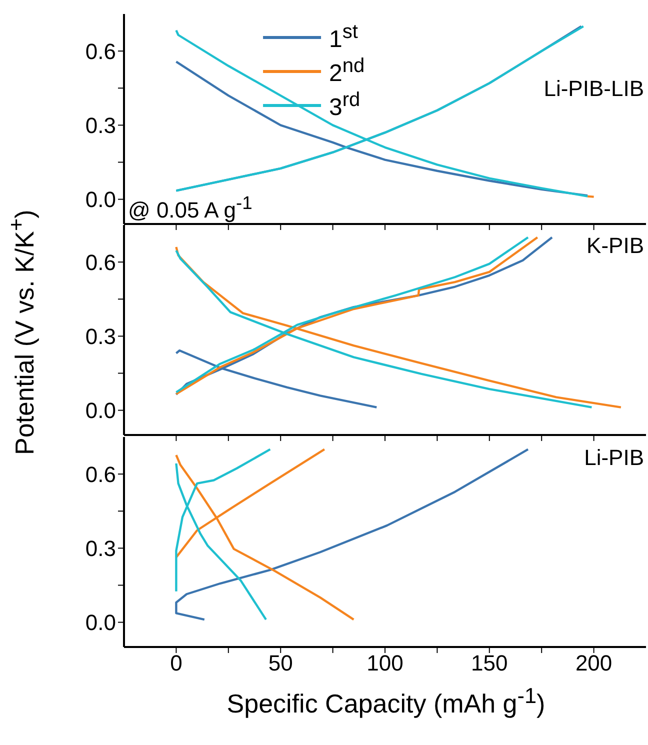  Describe the element at coordinates (615, 246) in the screenshot. I see `annotation: K-PIB` at that location.